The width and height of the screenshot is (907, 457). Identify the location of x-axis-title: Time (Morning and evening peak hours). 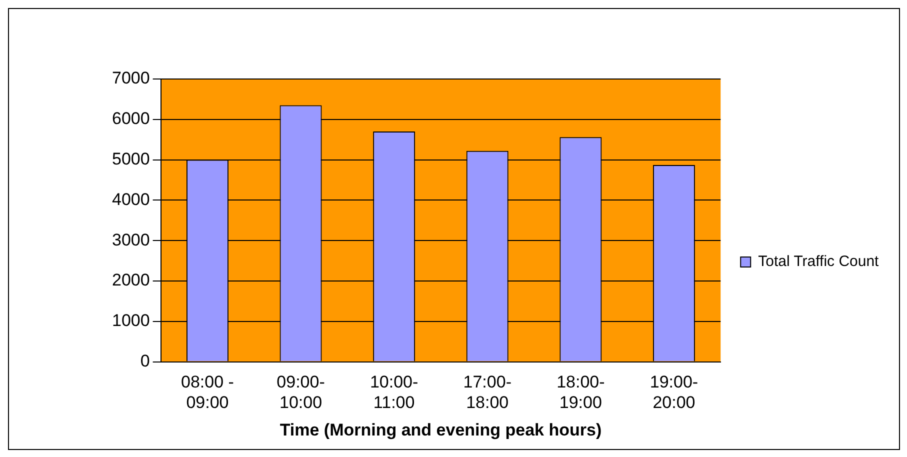
(441, 430).